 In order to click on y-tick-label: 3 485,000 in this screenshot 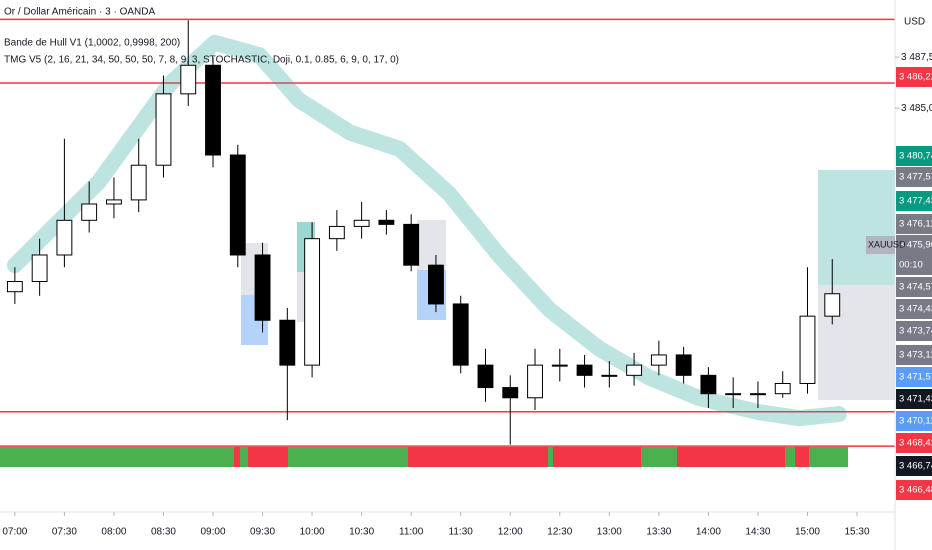, I will do `click(916, 108)`.